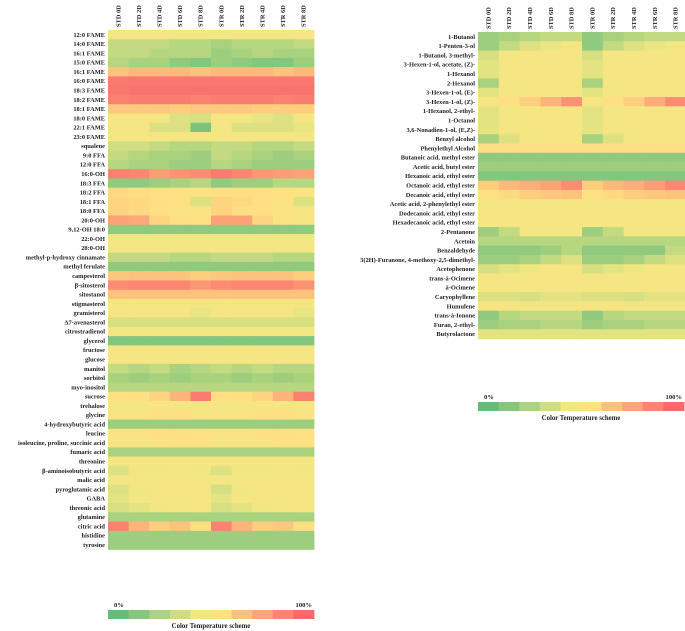 This screenshot has height=631, width=685. I want to click on left-row-label-14-0-fame: 14:0 FAME, so click(89, 44).